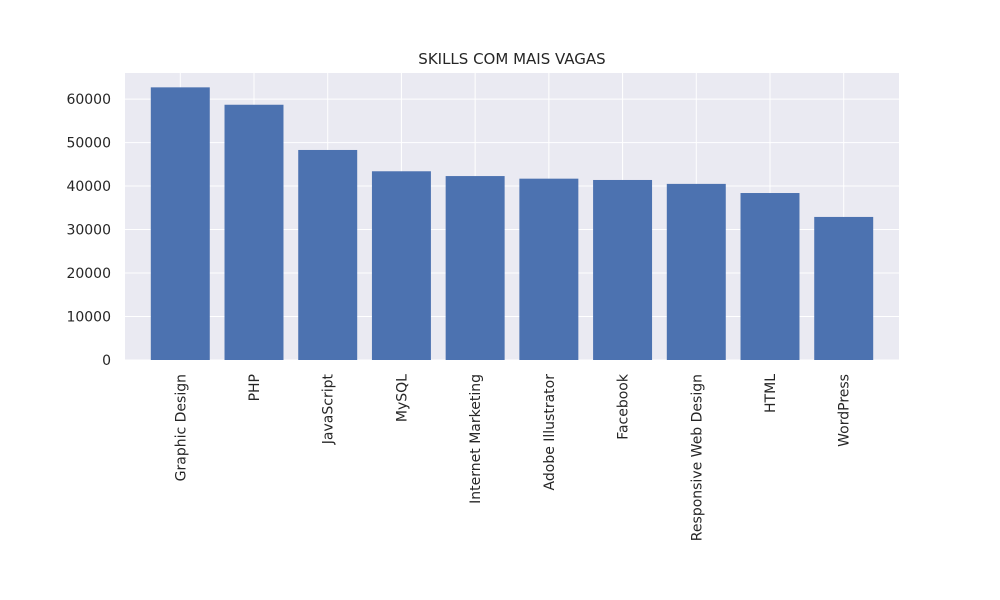 The width and height of the screenshot is (1000, 600). Describe the element at coordinates (475, 268) in the screenshot. I see `bar-internet-marketing` at that location.